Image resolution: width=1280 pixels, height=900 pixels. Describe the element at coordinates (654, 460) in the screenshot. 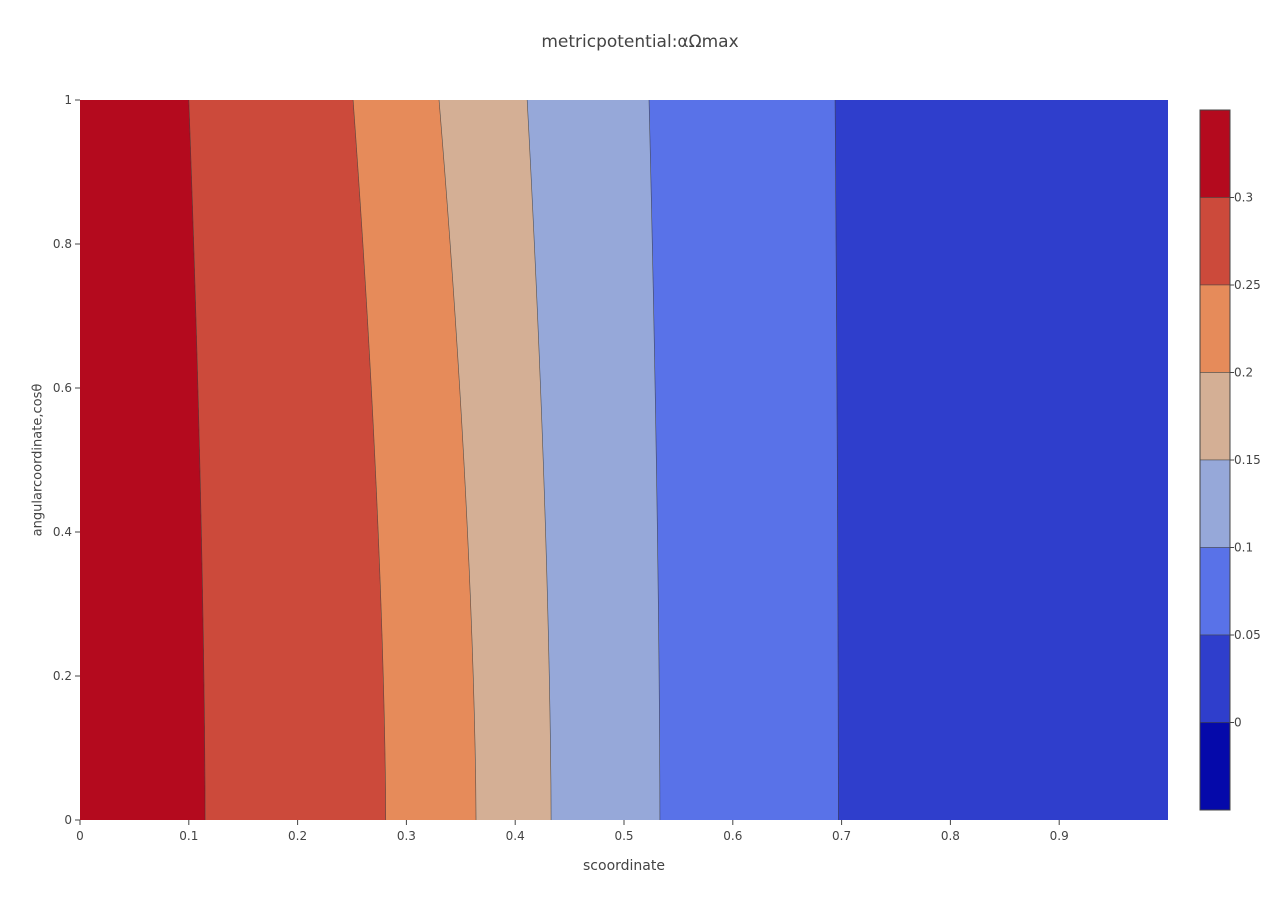

I see `contour-line-0.1` at that location.